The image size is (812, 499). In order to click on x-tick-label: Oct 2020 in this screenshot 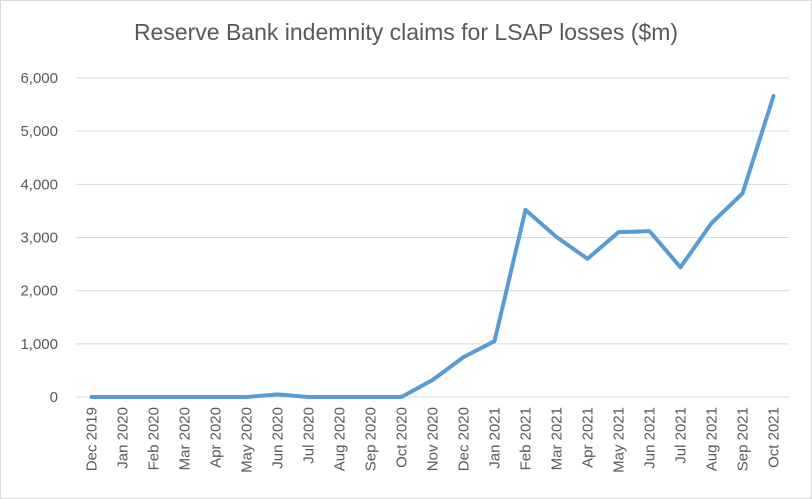, I will do `click(402, 437)`.